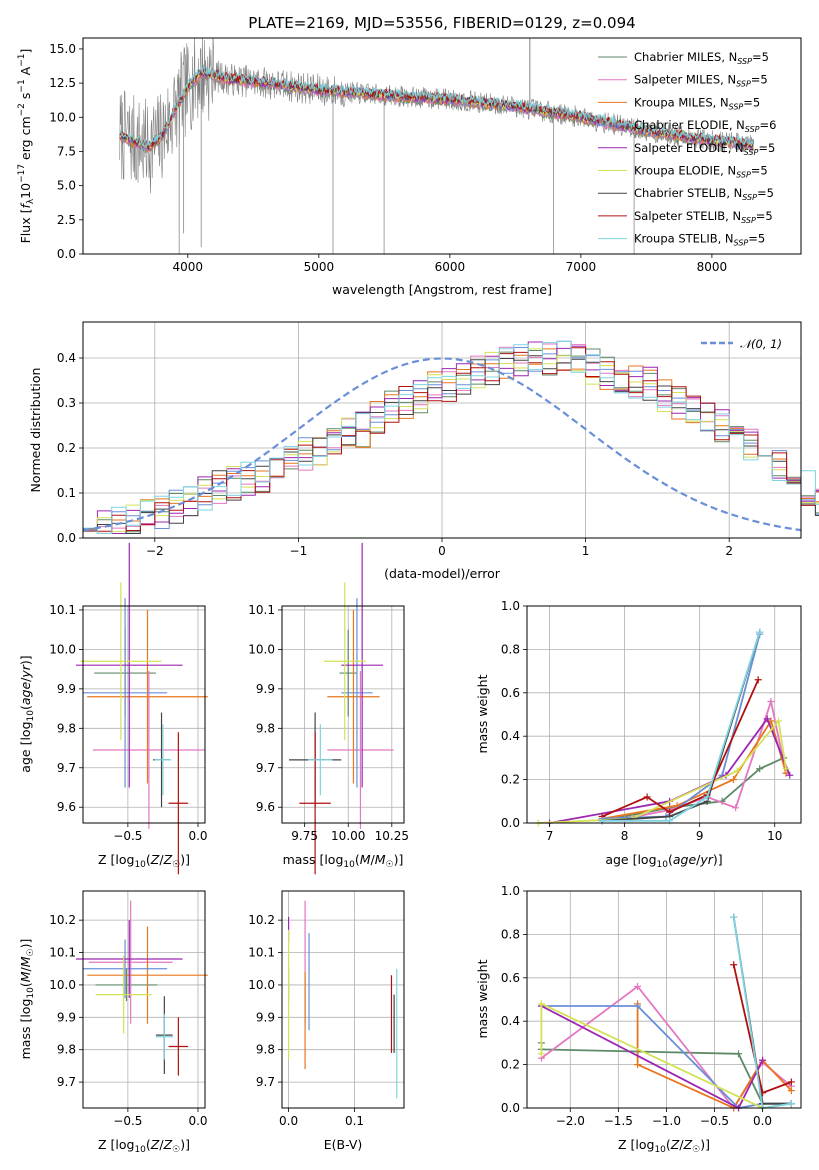  What do you see at coordinates (66, 220) in the screenshot?
I see `y-tick-label: 2.5` at bounding box center [66, 220].